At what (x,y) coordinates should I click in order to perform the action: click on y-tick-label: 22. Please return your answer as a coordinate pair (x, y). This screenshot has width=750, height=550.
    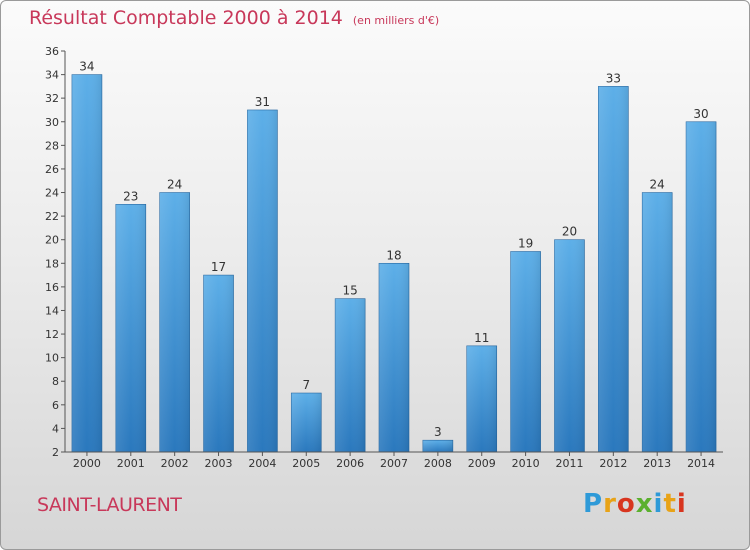
    Looking at the image, I should click on (52, 216).